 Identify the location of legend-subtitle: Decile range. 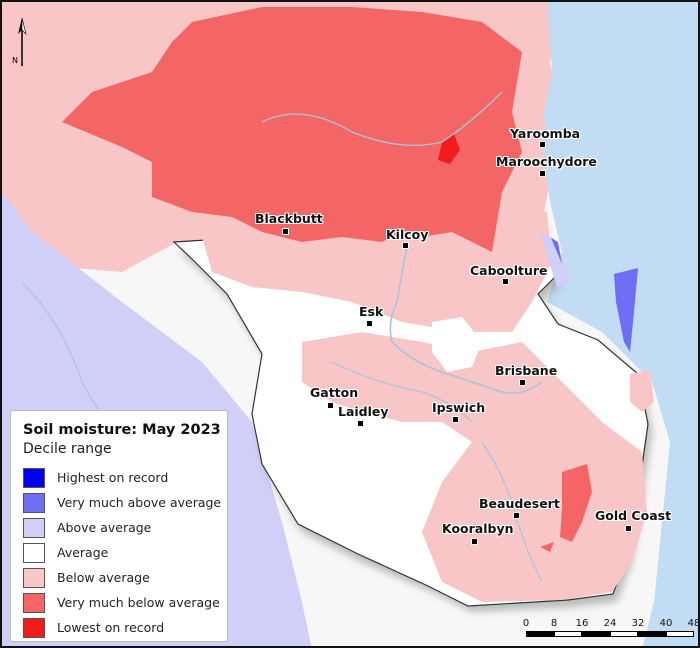
(67, 449).